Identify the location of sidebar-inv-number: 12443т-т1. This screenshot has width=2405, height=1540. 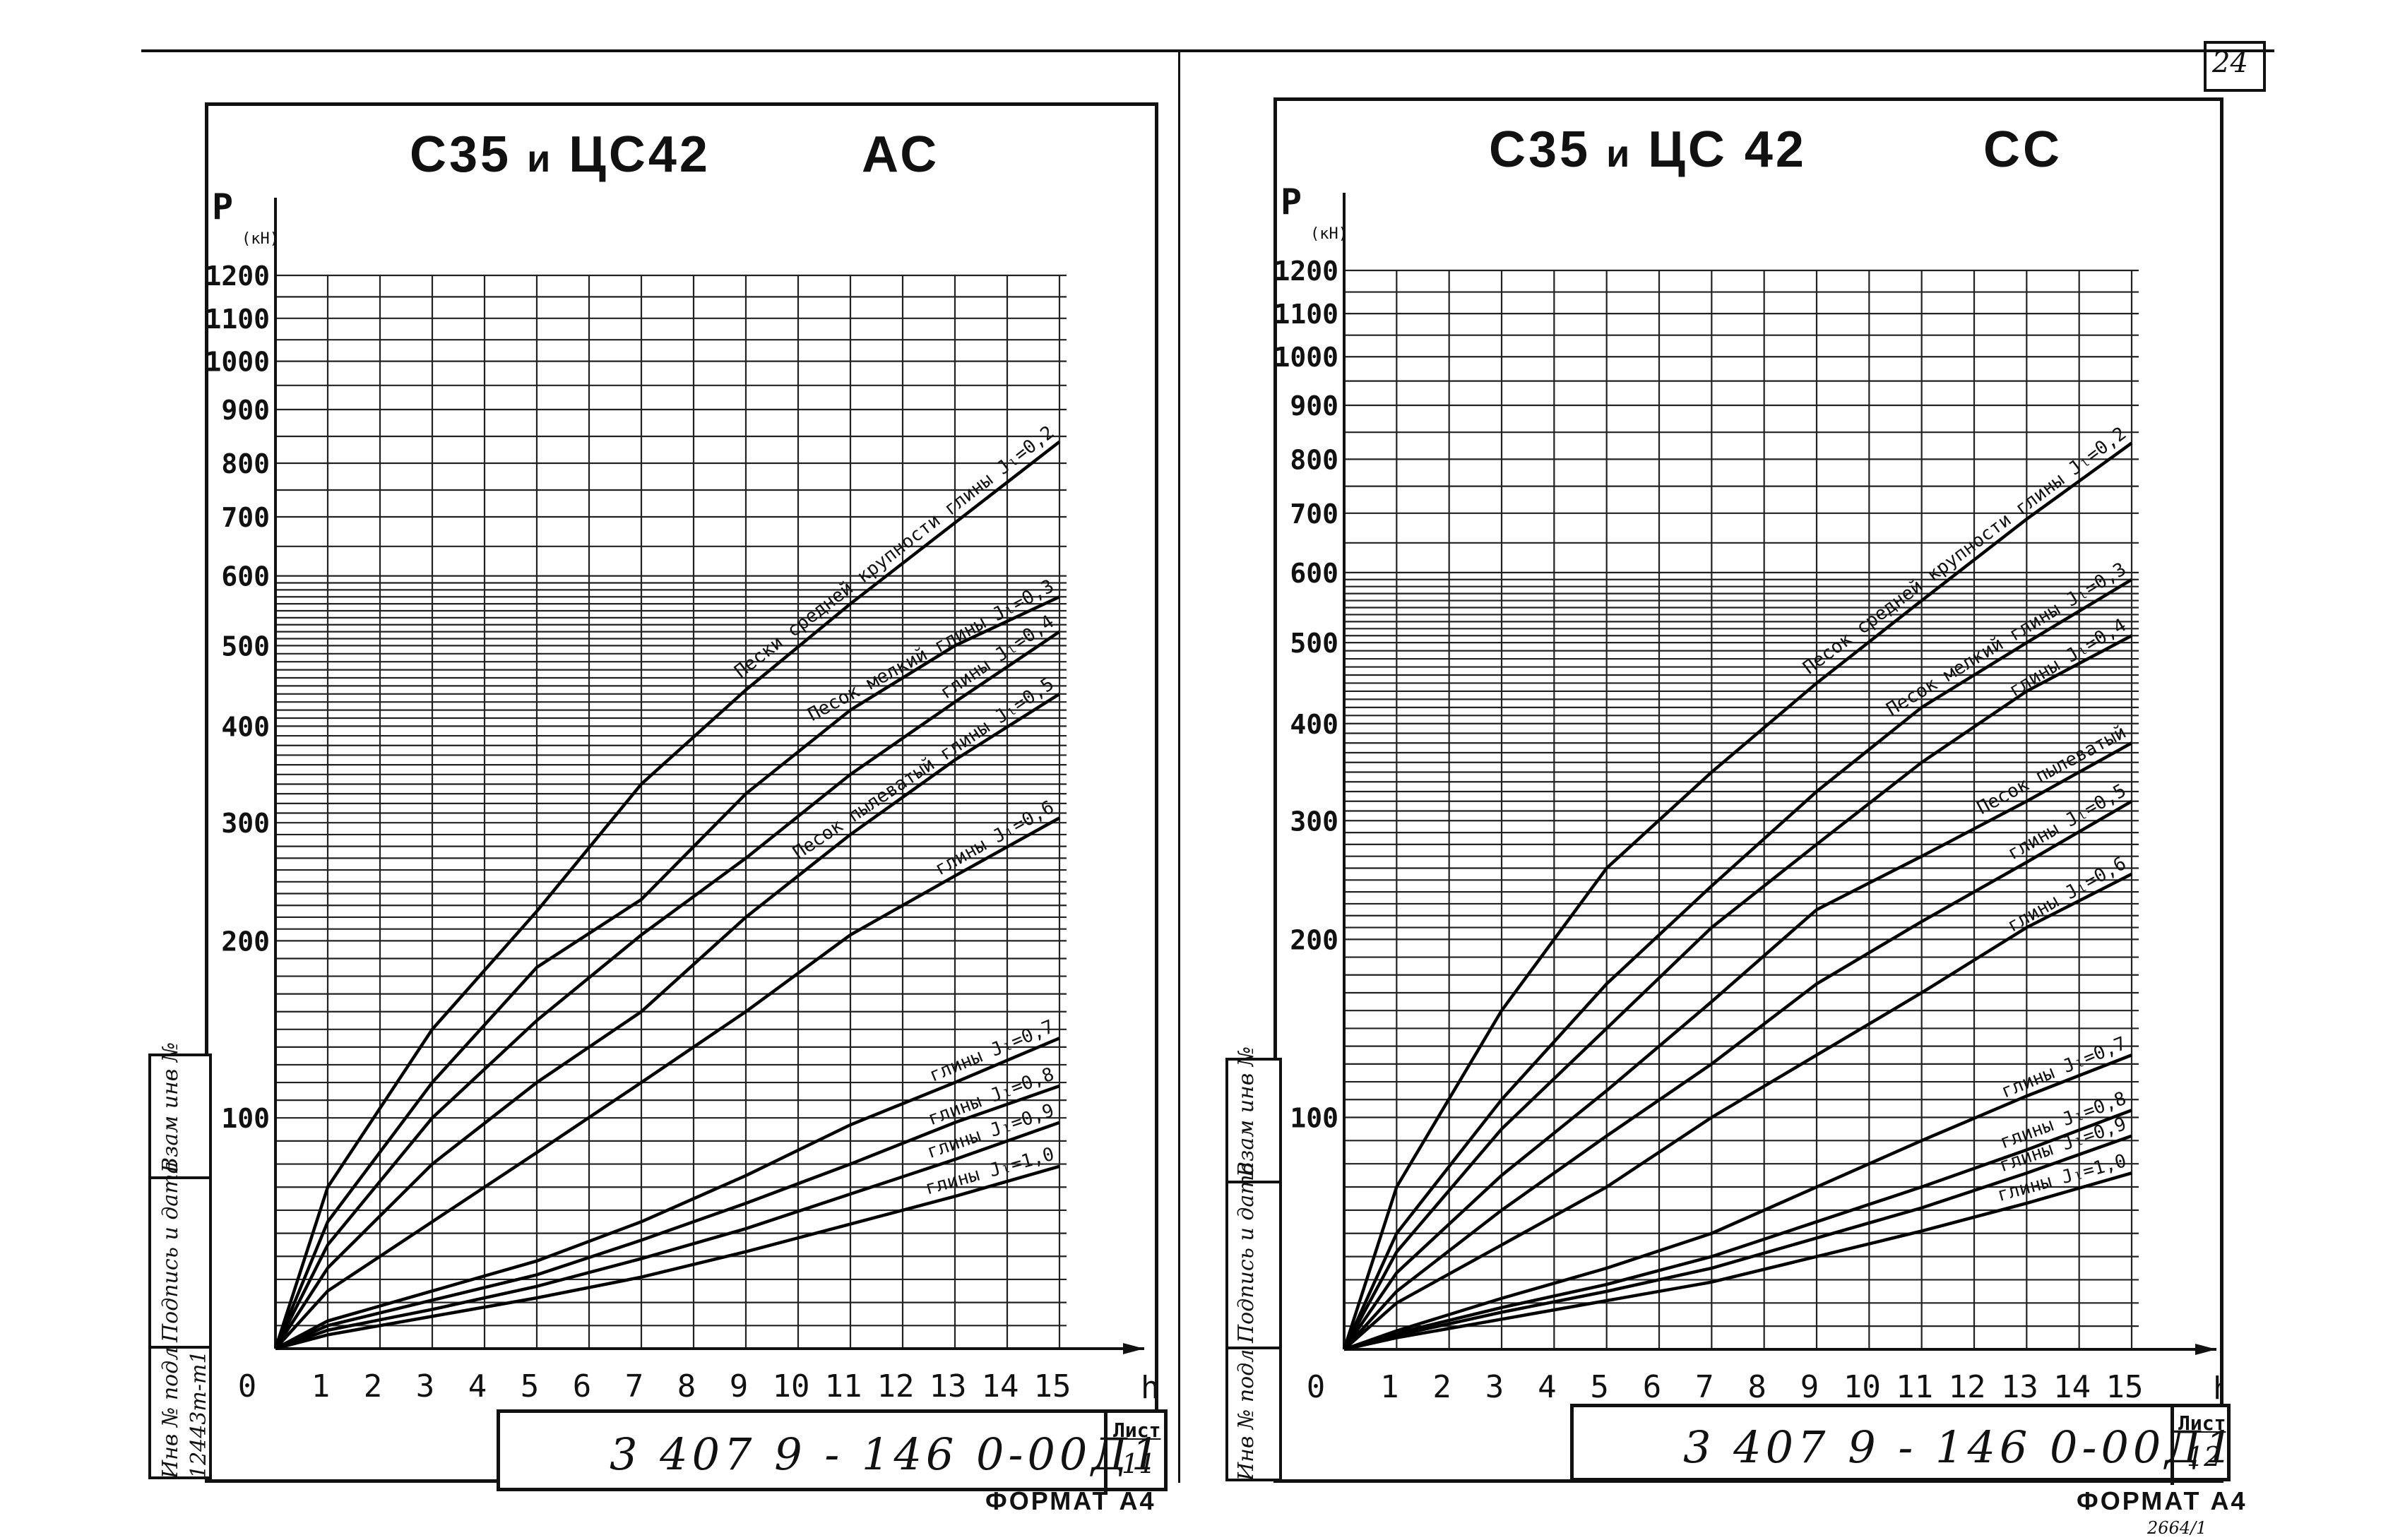
(198, 1414).